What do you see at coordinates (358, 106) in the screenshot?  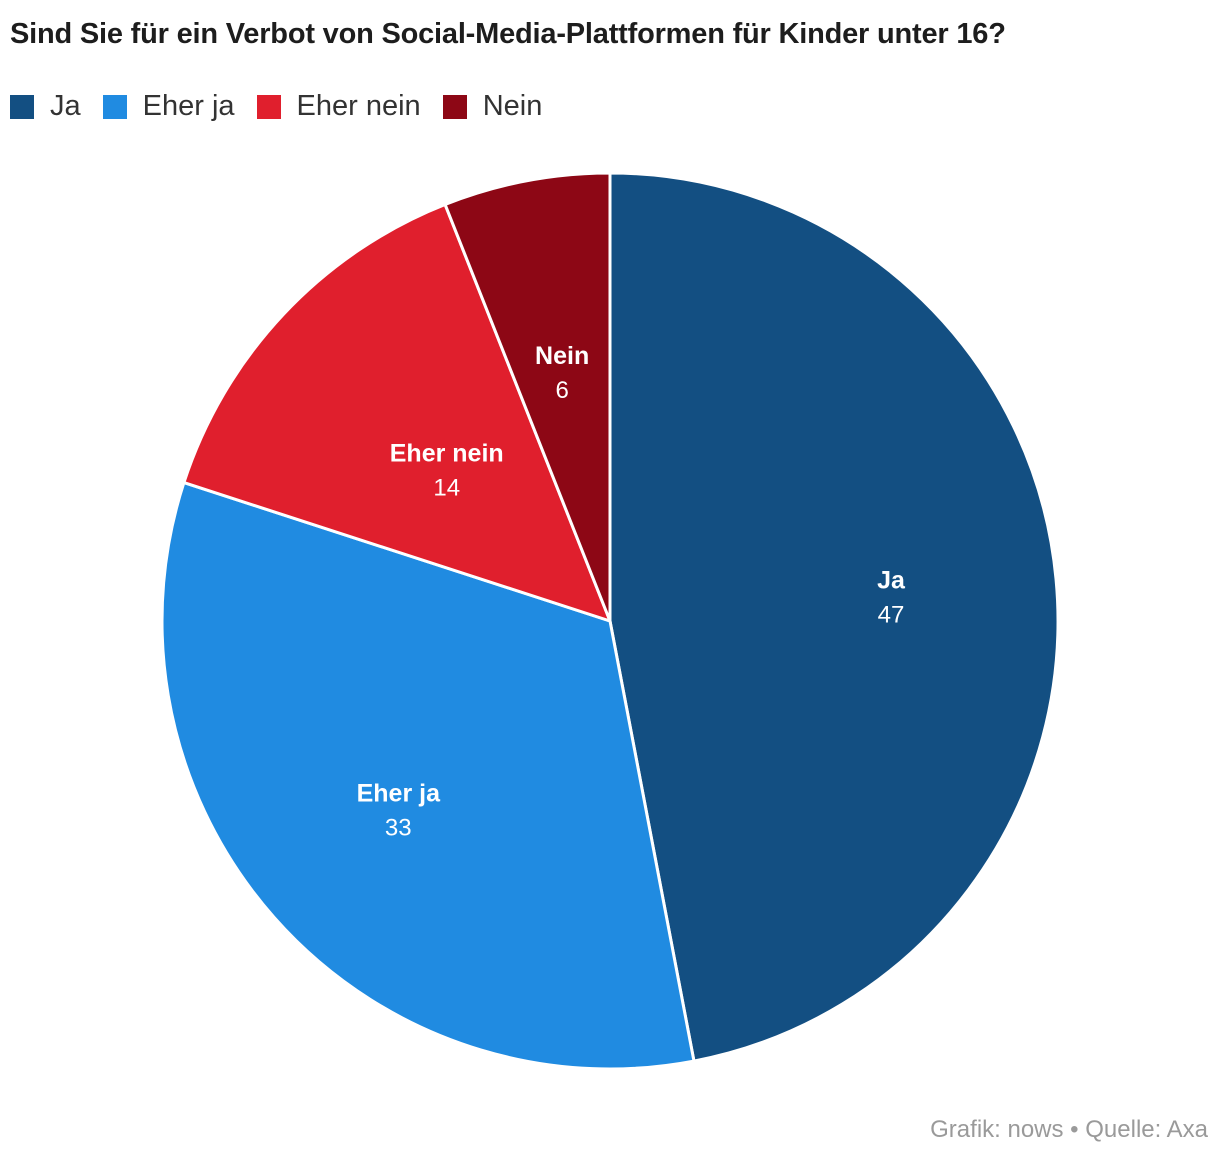 I see `legend-label-eher-nein: Eher nein` at bounding box center [358, 106].